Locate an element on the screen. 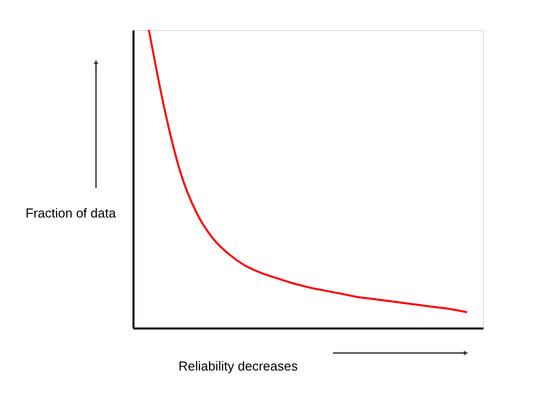  x-axis-title: Reliability decreases is located at coordinates (238, 366).